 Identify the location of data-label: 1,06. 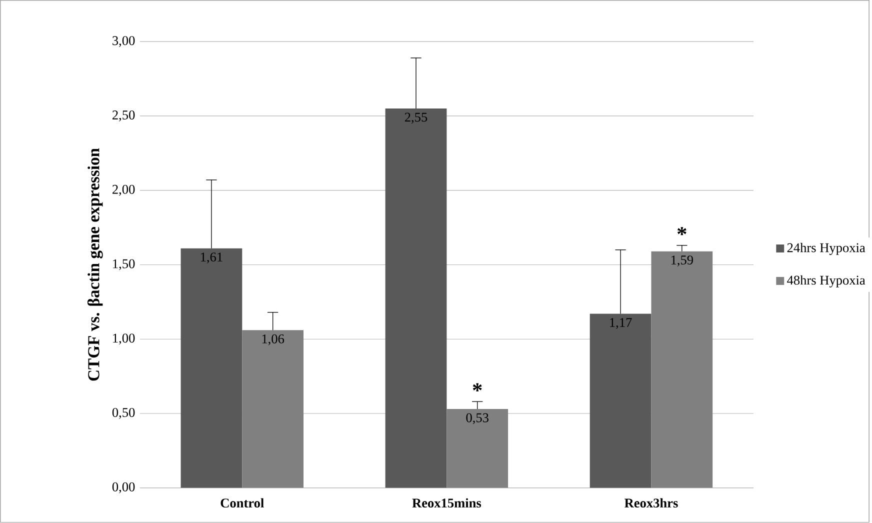
(273, 340).